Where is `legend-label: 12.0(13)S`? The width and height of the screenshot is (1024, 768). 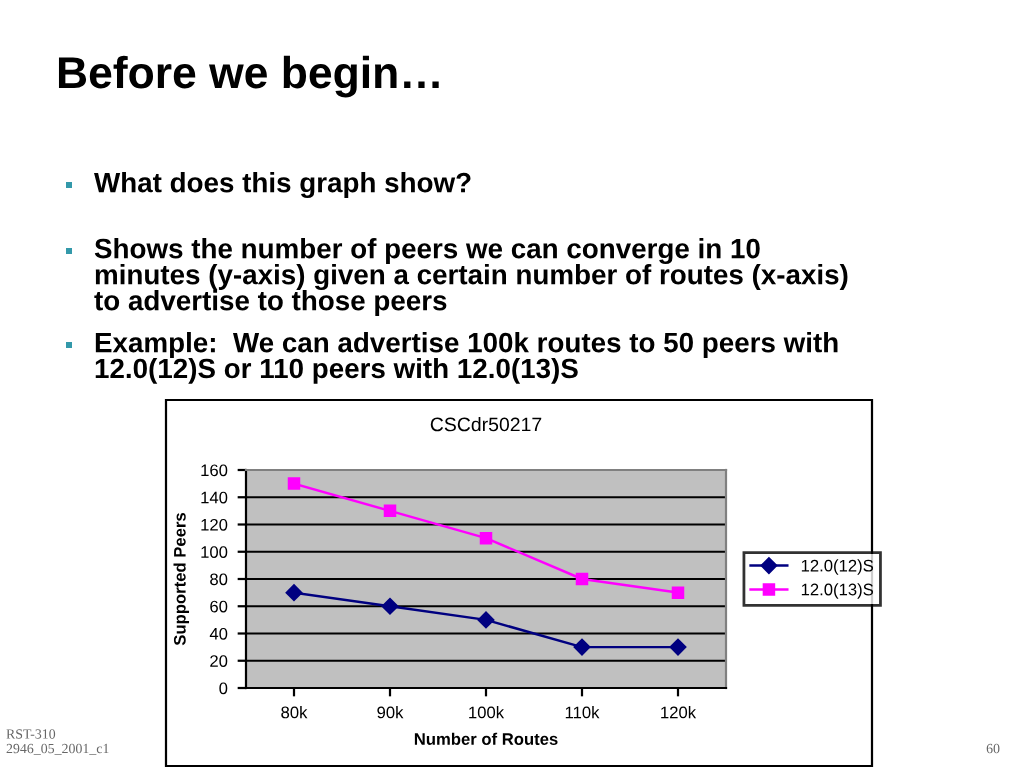 legend-label: 12.0(13)S is located at coordinates (837, 591).